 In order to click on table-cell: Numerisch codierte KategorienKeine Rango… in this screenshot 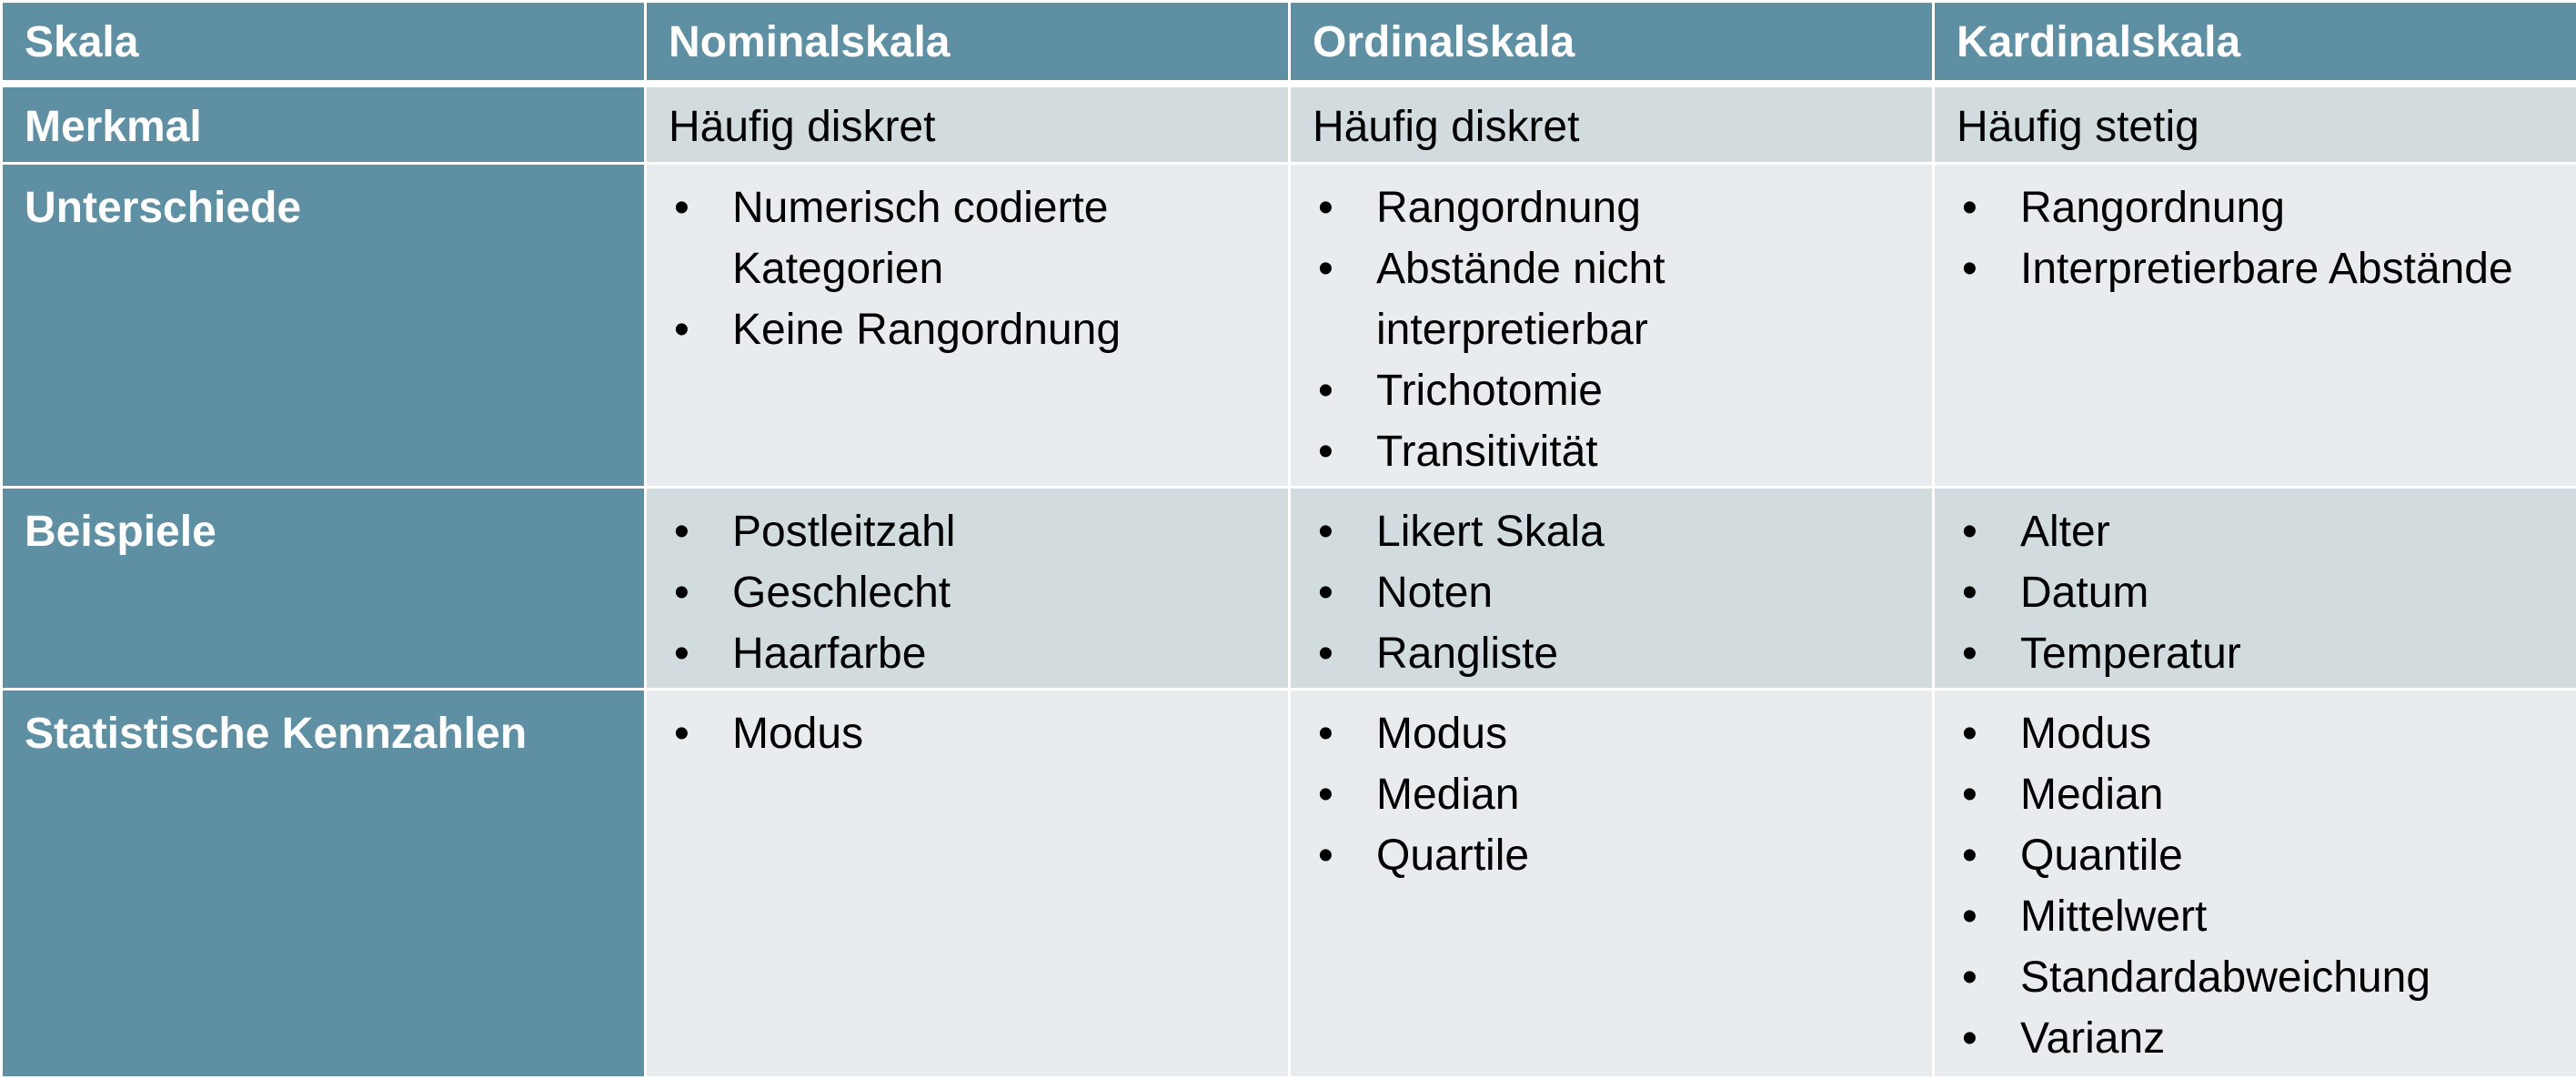, I will do `click(967, 325)`.